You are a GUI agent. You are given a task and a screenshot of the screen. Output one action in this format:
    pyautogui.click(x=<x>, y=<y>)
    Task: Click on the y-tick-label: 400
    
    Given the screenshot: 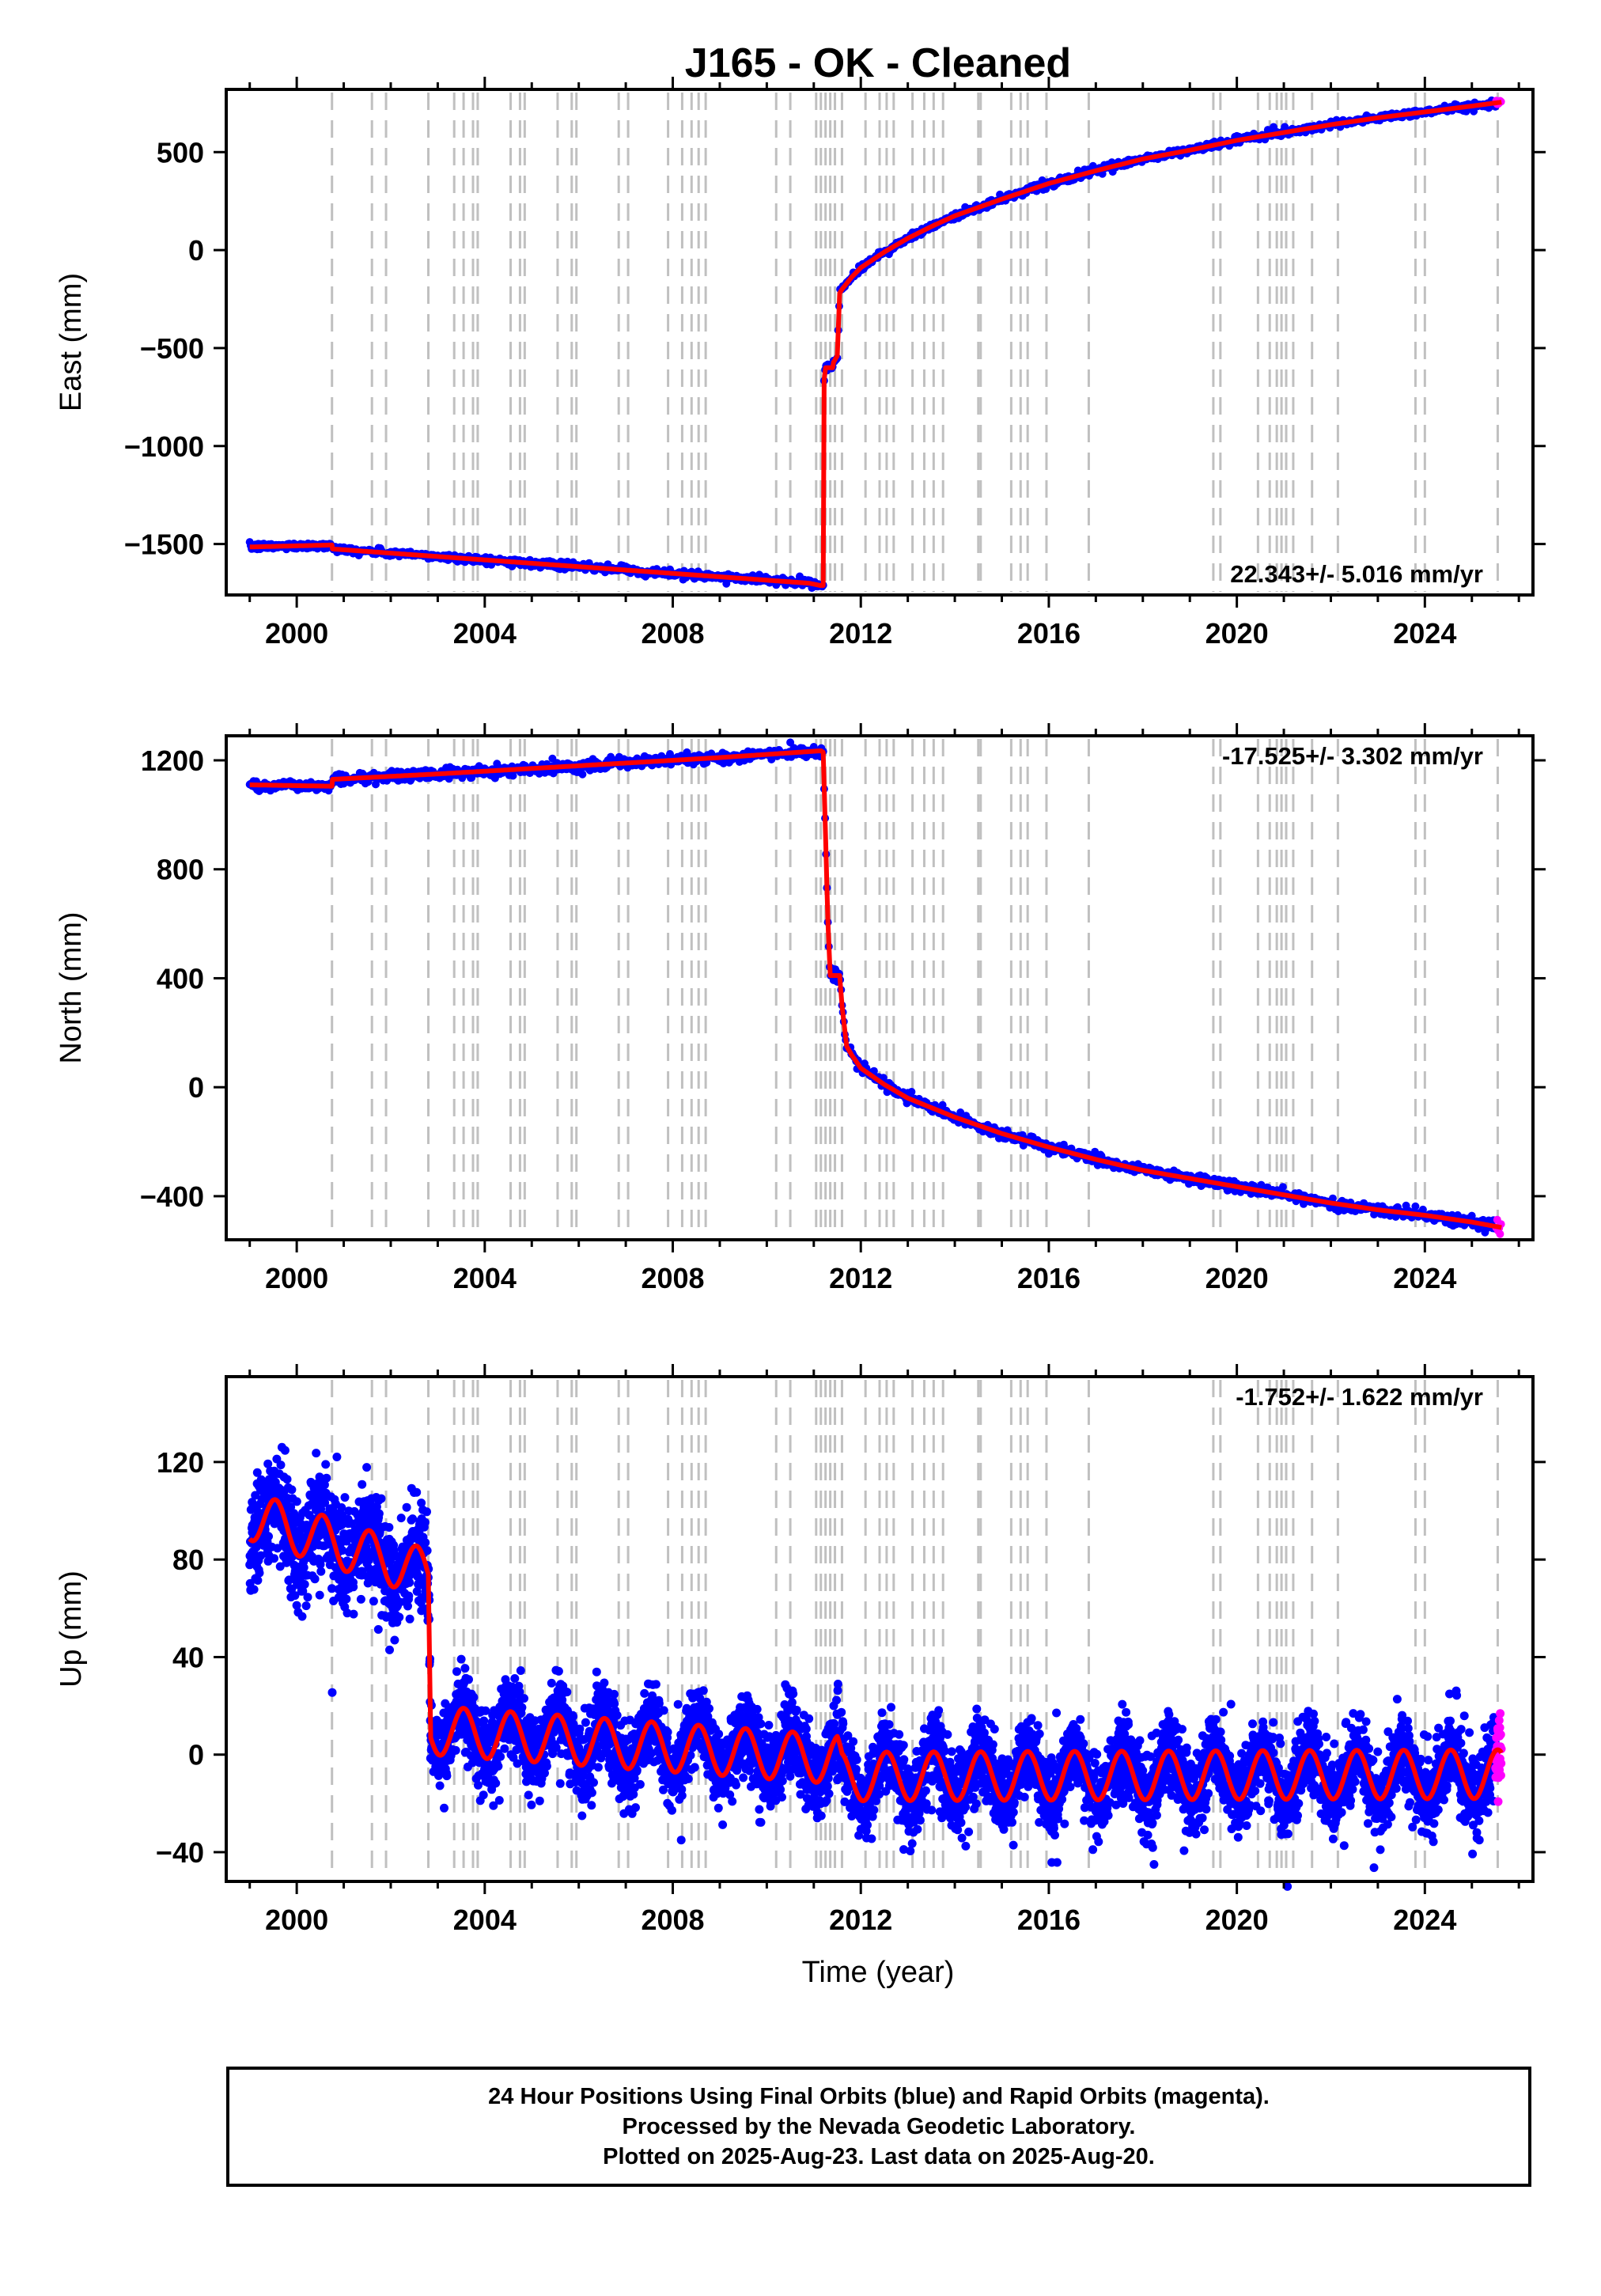 What is the action you would take?
    pyautogui.click(x=181, y=978)
    